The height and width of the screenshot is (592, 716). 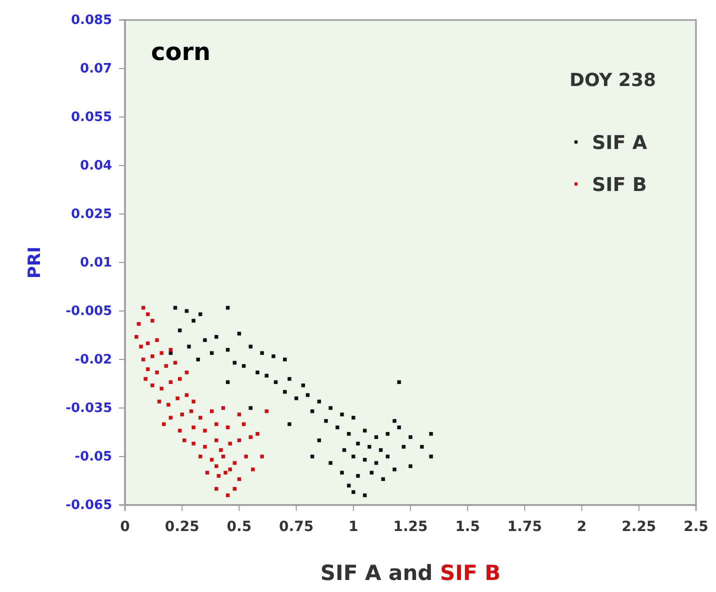 I want to click on y-tick-label: 0.04, so click(x=96, y=166).